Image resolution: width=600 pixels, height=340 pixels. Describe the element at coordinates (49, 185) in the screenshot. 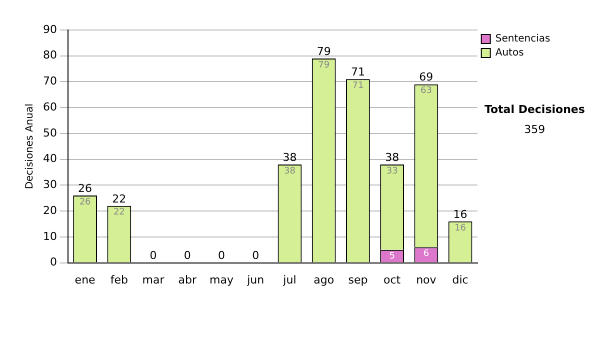

I see `y-tick-label: 30` at that location.